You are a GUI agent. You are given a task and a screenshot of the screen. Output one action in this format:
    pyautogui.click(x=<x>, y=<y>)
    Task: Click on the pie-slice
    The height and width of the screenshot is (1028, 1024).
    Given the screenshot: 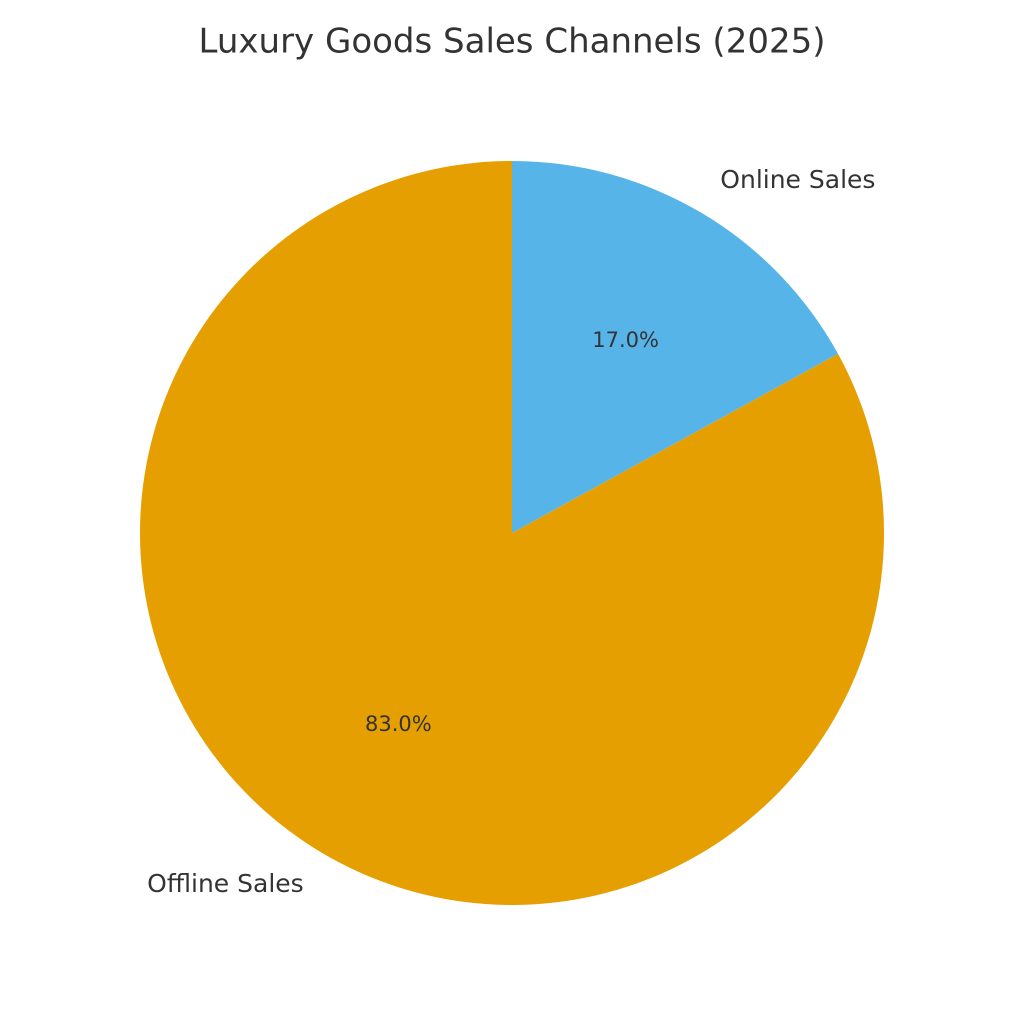 What is the action you would take?
    pyautogui.click(x=675, y=347)
    